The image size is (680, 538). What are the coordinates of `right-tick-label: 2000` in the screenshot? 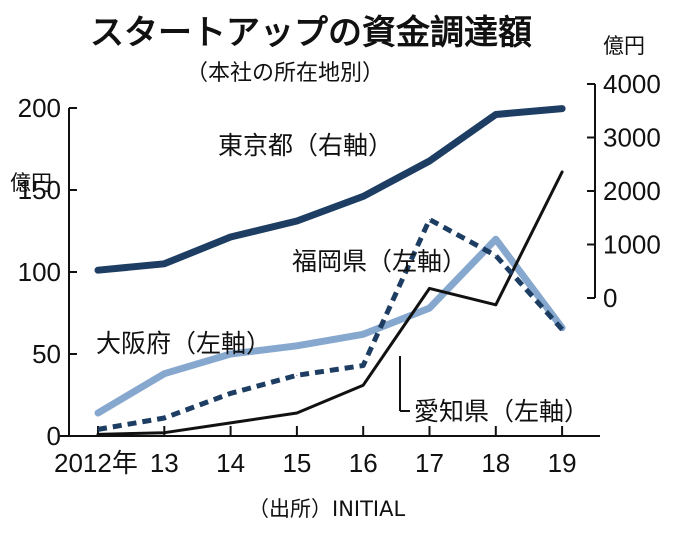 It's located at (632, 191).